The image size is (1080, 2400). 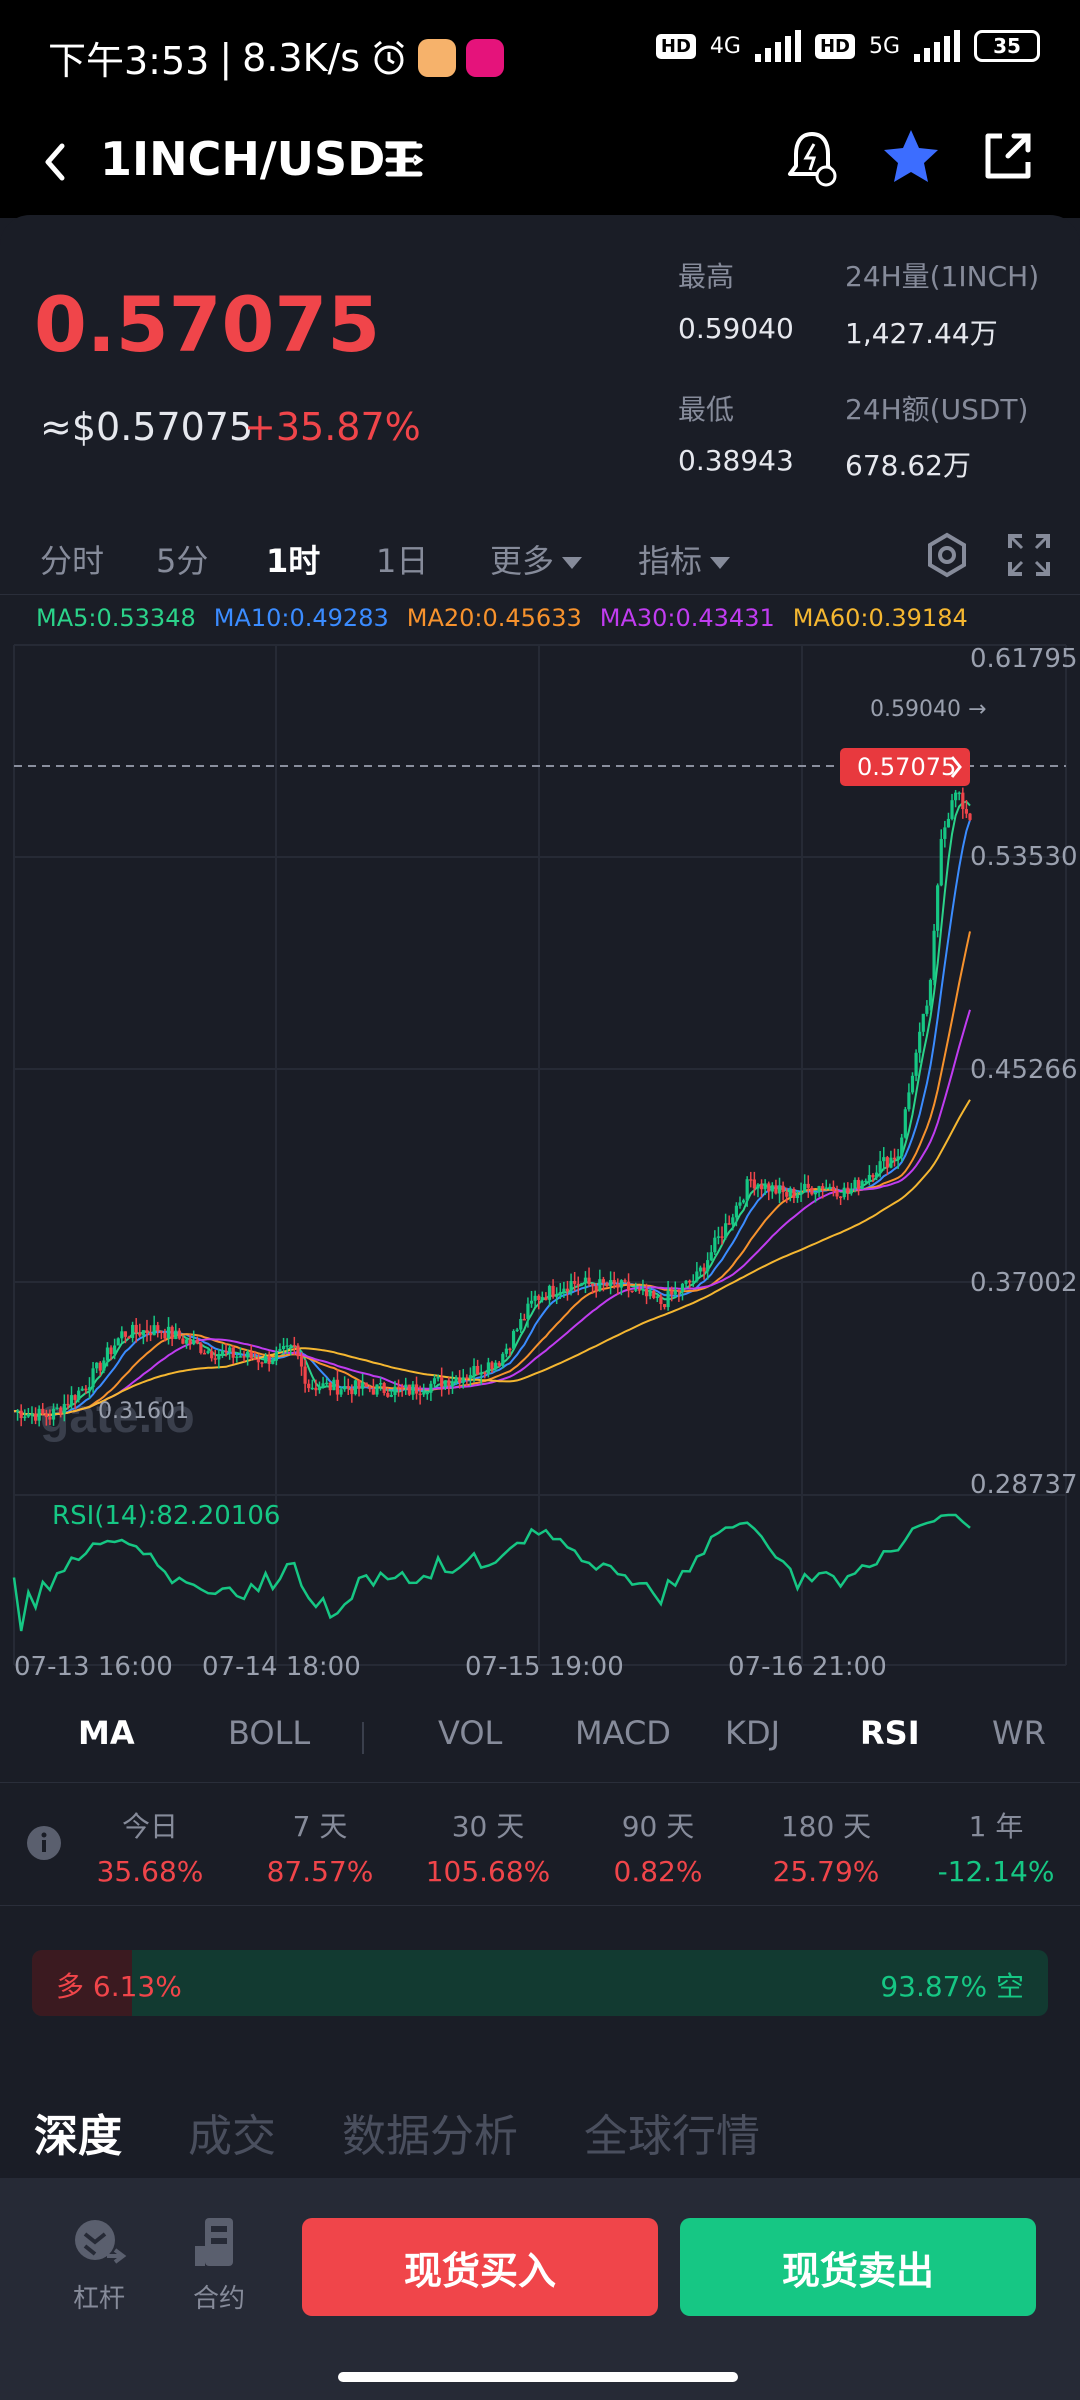 What do you see at coordinates (72, 561) in the screenshot?
I see `tab-timeline: 分时` at bounding box center [72, 561].